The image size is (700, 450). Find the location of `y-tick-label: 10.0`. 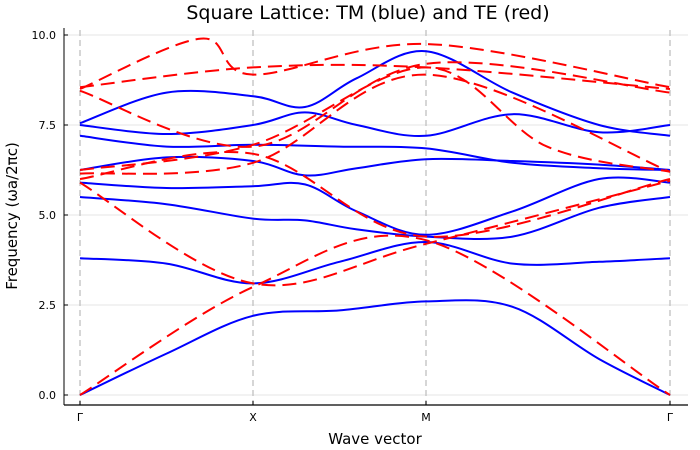

y-tick-label: 10.0 is located at coordinates (44, 35).